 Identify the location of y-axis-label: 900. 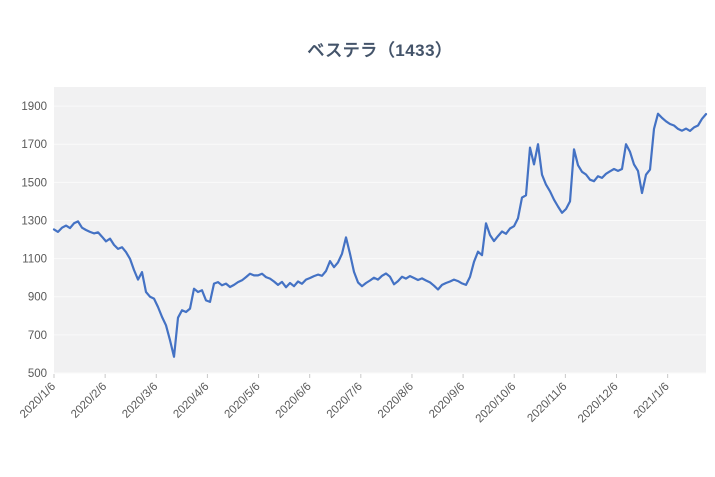
(37, 298).